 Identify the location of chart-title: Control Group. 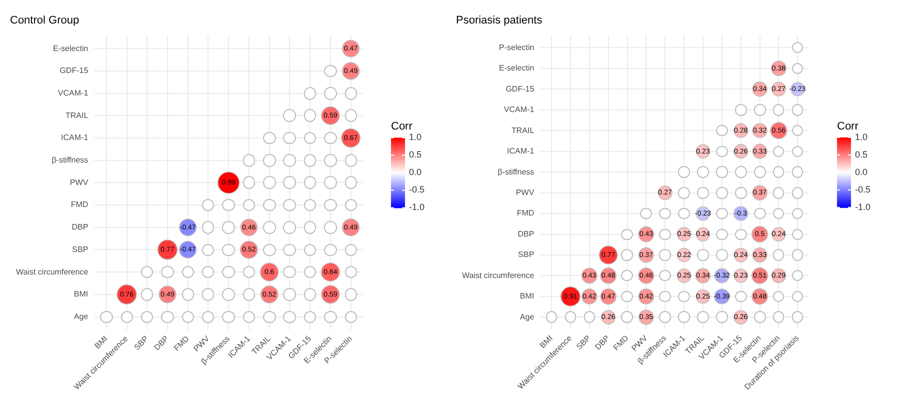
(45, 20).